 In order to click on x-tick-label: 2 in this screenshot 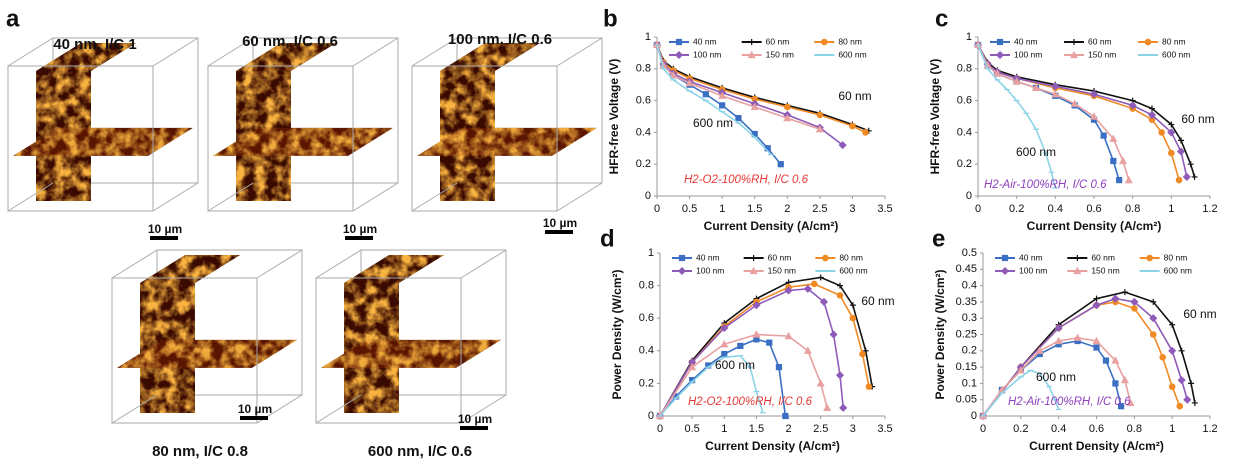, I will do `click(787, 209)`.